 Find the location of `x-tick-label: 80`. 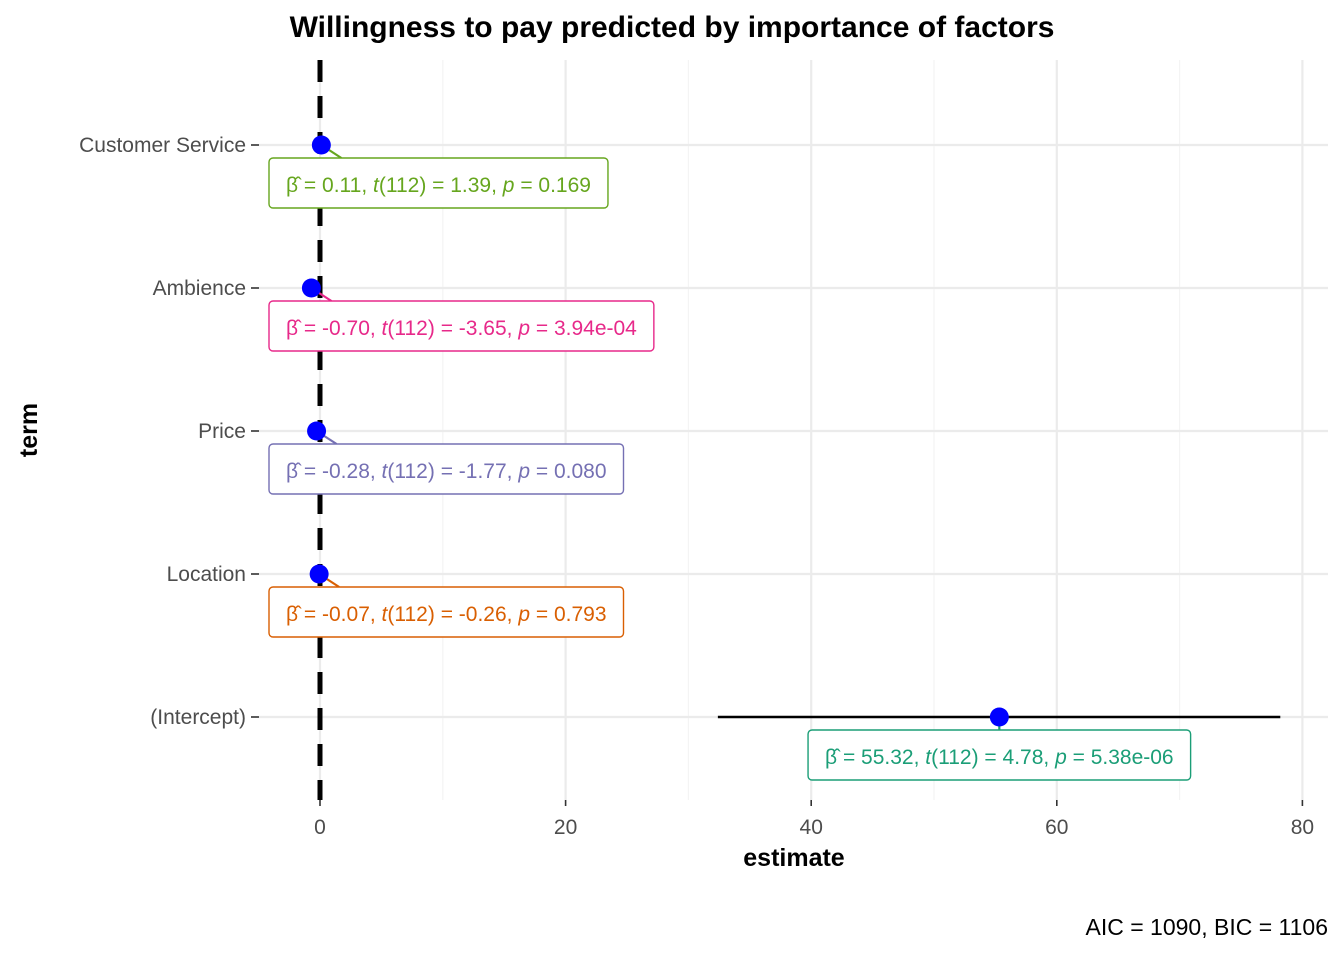

x-tick-label: 80 is located at coordinates (1302, 827).